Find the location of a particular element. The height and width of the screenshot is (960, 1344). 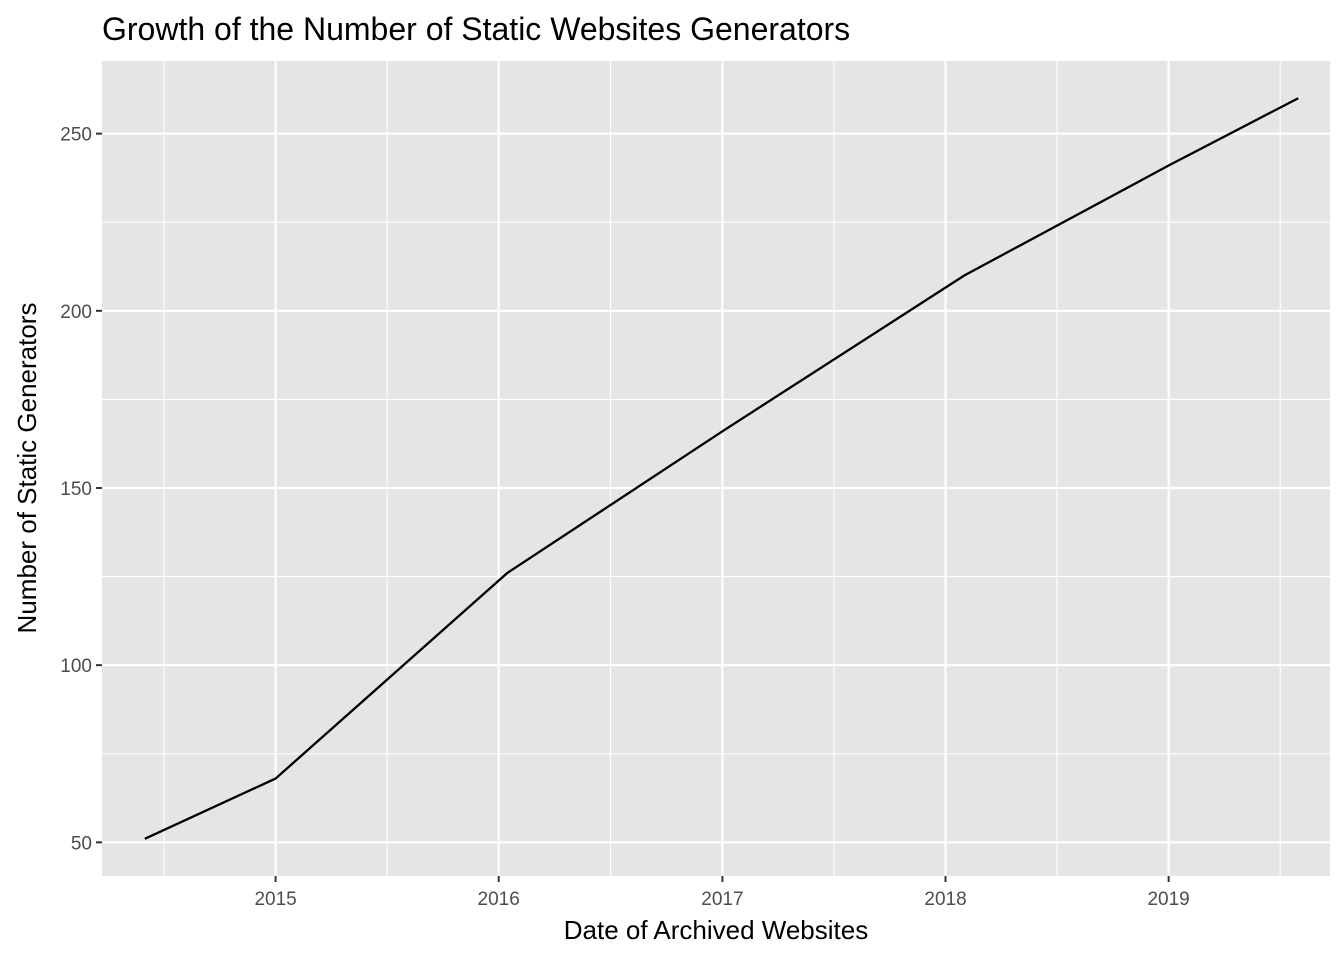

x-tick-label-4: 2019 is located at coordinates (1168, 899).